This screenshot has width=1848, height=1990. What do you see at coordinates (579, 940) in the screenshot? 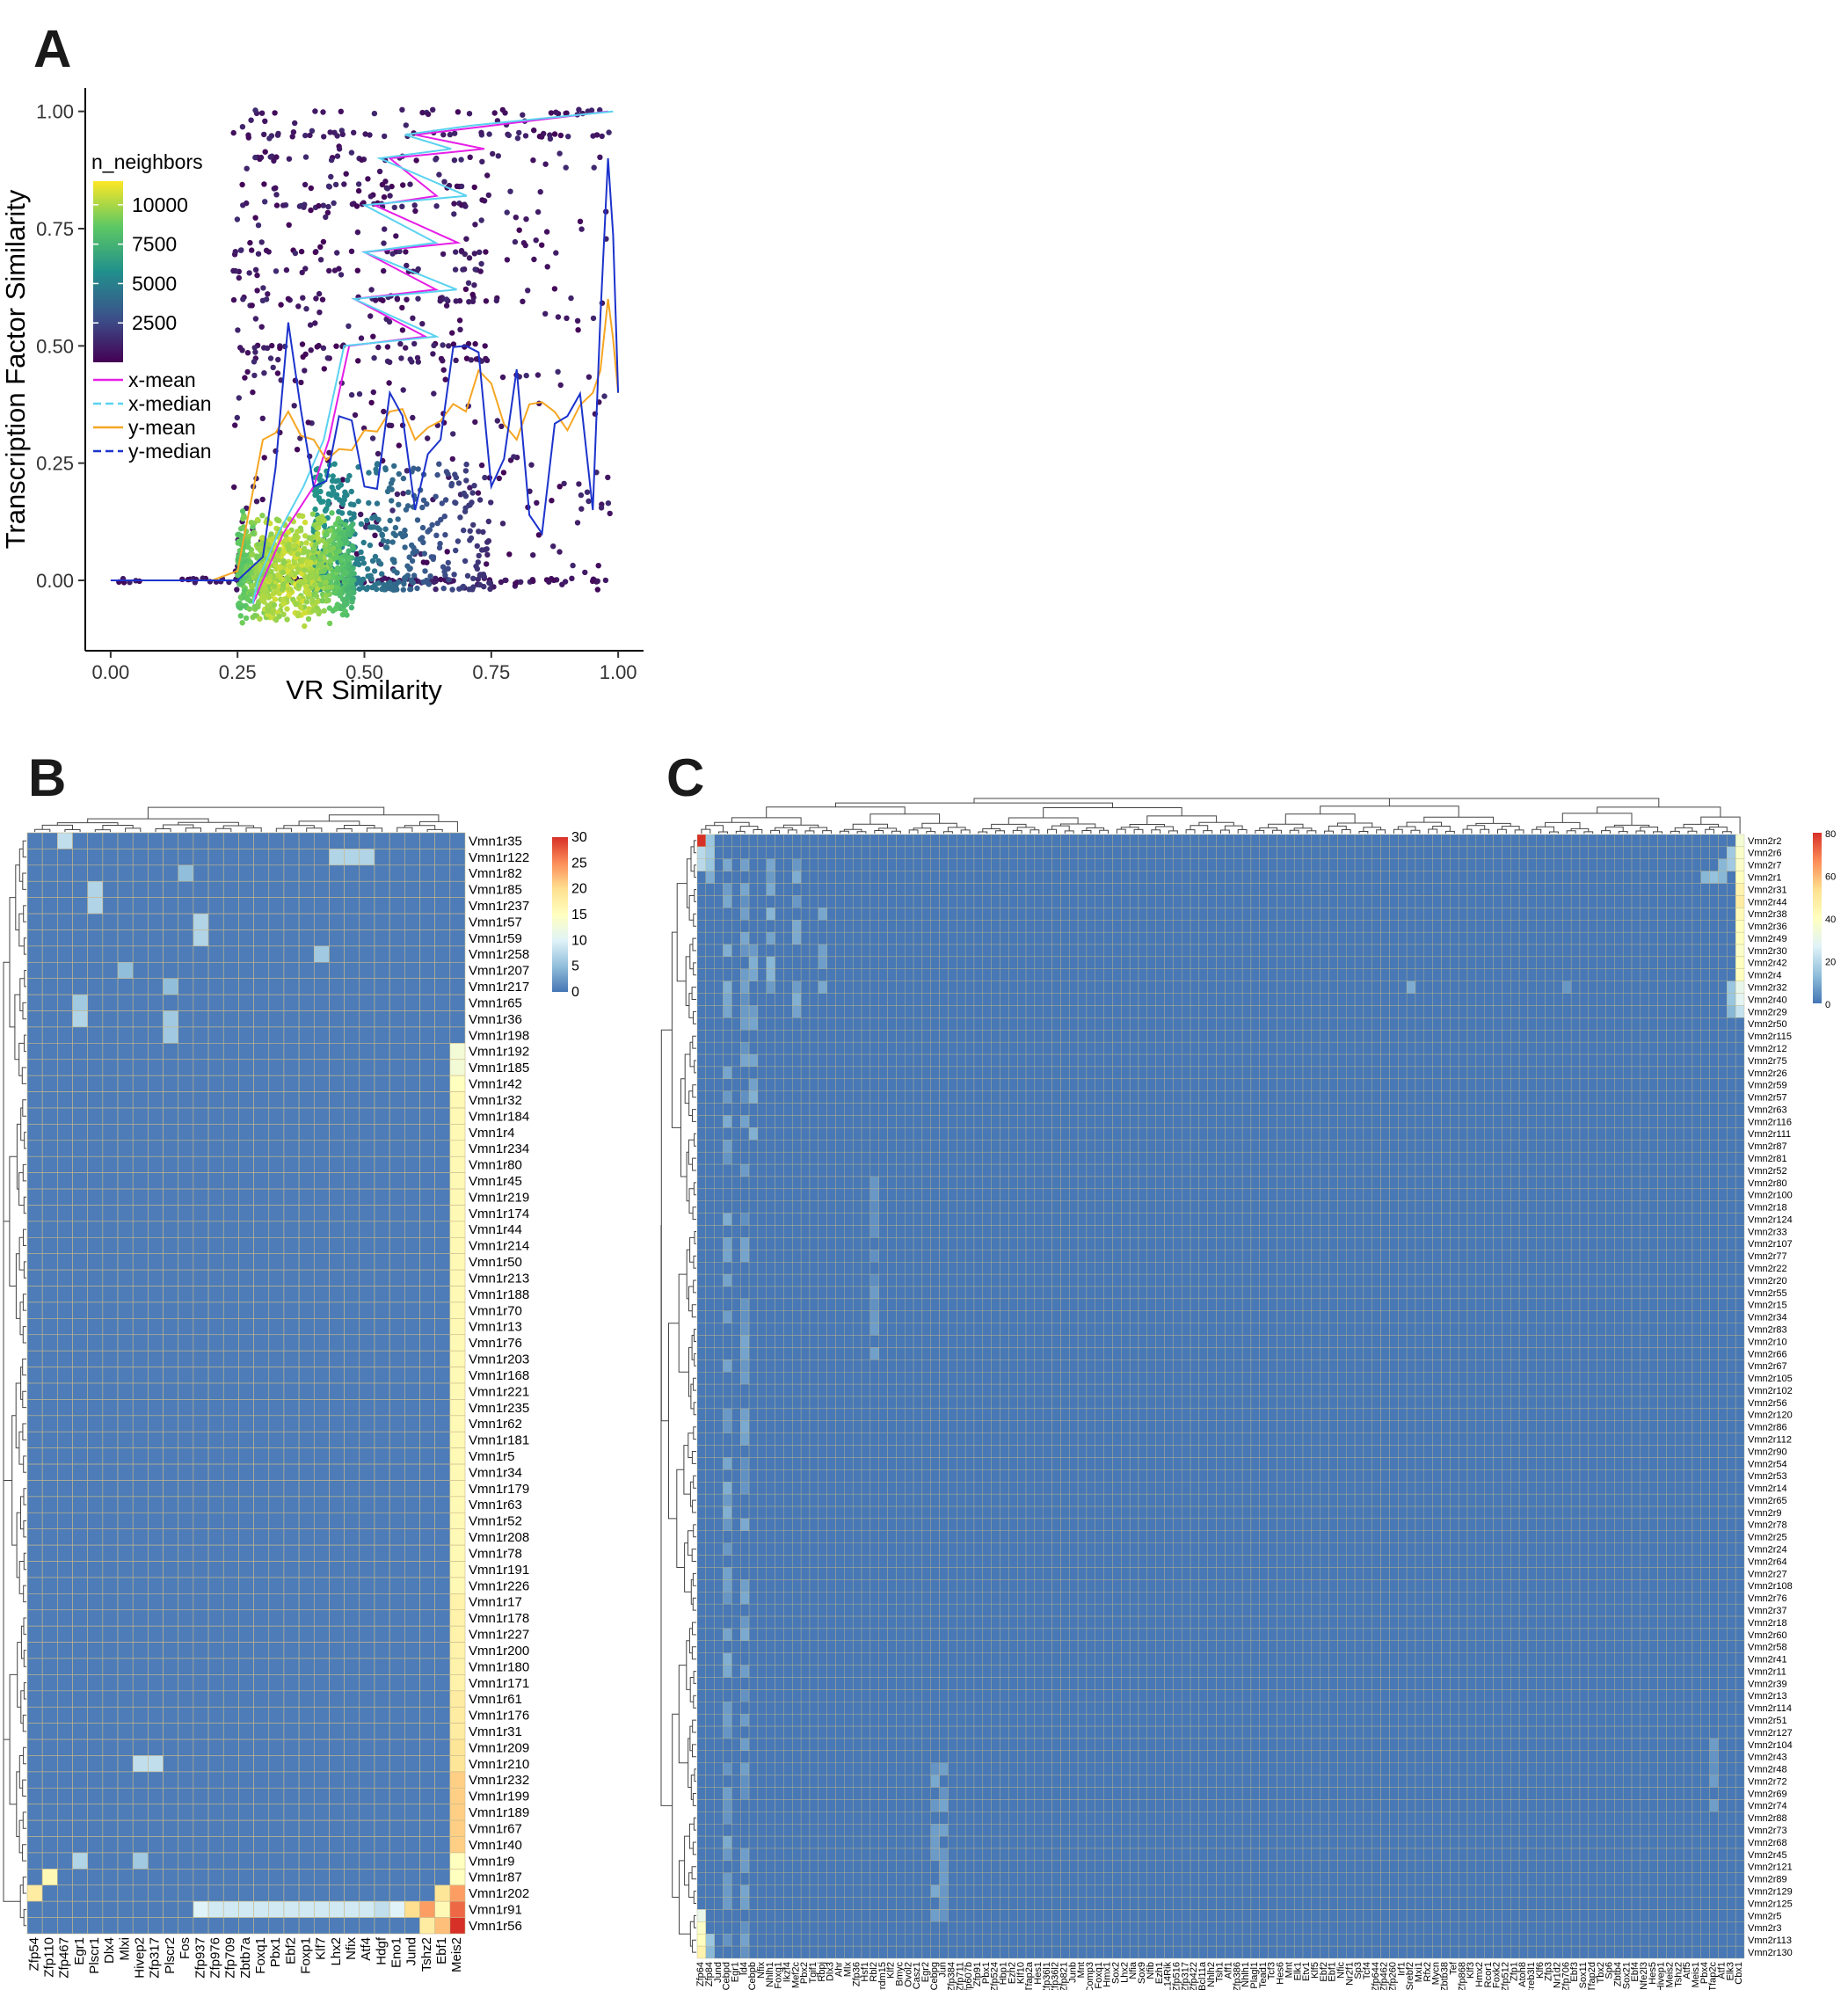
I see `colorbar-tick-label: 10` at bounding box center [579, 940].